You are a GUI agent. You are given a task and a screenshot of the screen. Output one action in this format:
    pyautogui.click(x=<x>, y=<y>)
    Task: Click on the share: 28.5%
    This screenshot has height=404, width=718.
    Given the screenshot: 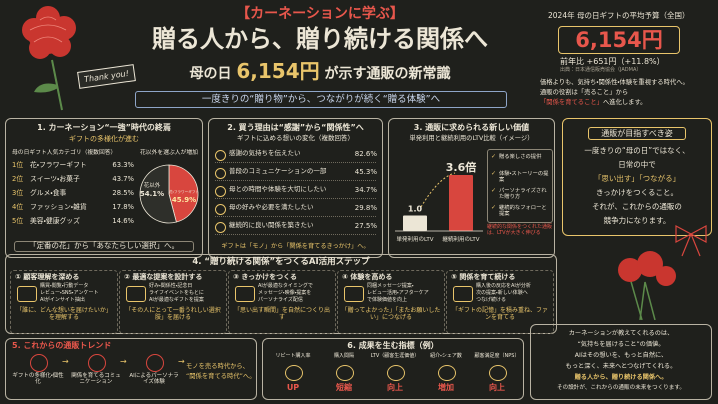 What is the action you would take?
    pyautogui.click(x=123, y=193)
    